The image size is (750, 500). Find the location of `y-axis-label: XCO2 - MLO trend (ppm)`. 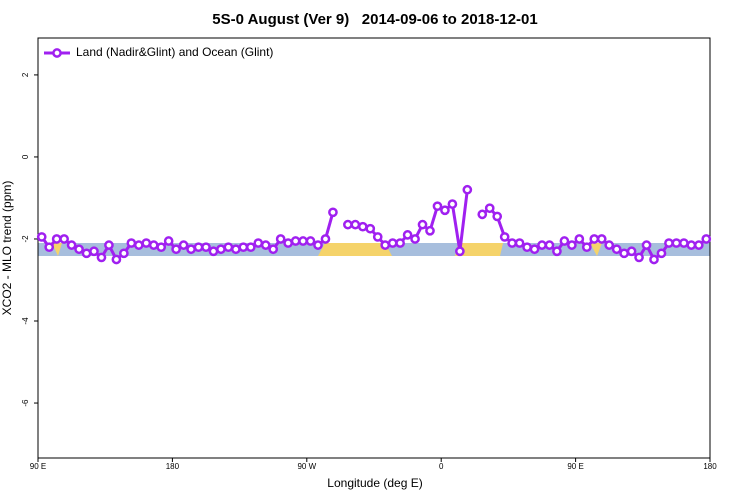

y-axis-label: XCO2 - MLO trend (ppm) is located at coordinates (7, 248).